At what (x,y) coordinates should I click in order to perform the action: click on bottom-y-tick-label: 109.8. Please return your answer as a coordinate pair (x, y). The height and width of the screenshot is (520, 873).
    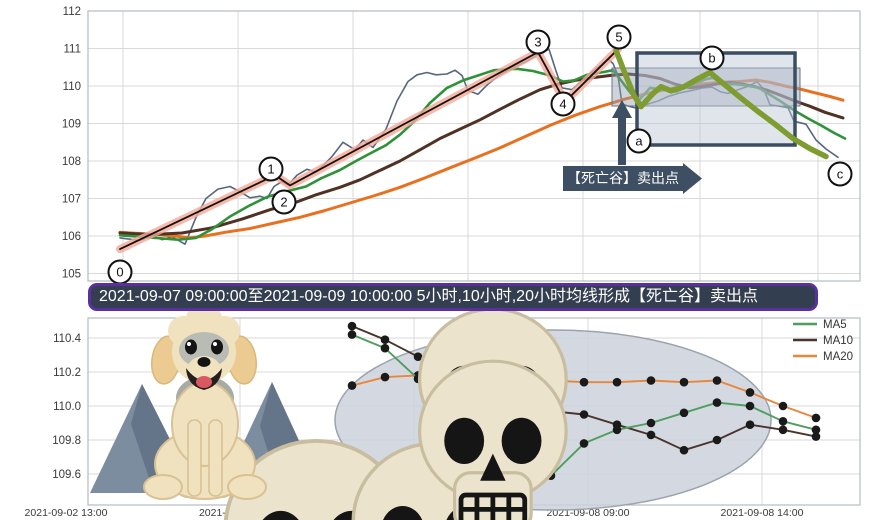
    Looking at the image, I should click on (66, 441).